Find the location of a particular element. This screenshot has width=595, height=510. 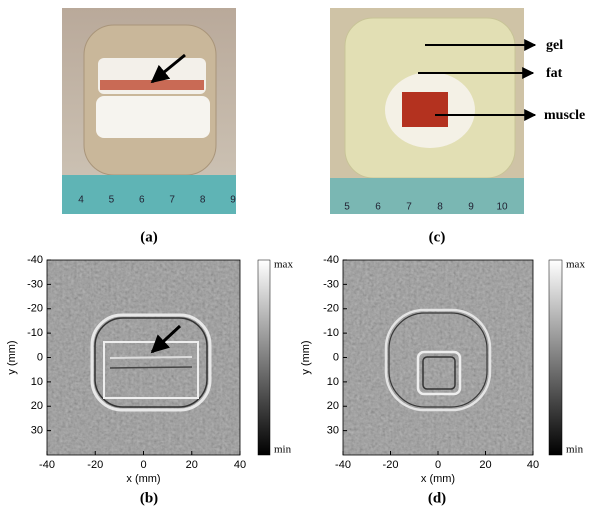

panel-label: (a) is located at coordinates (149, 237).